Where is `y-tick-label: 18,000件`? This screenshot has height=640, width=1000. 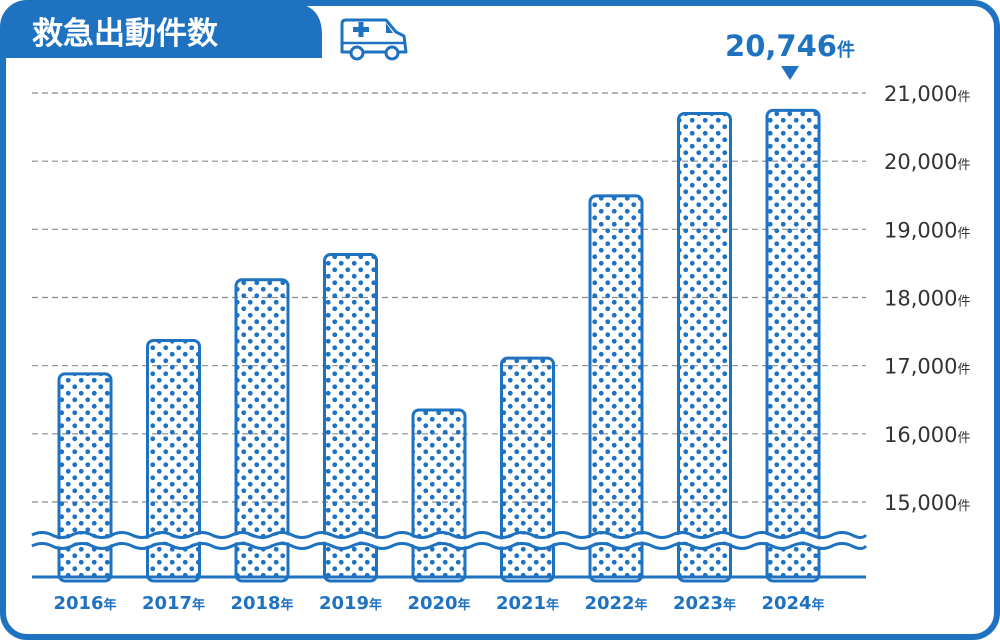 y-tick-label: 18,000件 is located at coordinates (927, 299).